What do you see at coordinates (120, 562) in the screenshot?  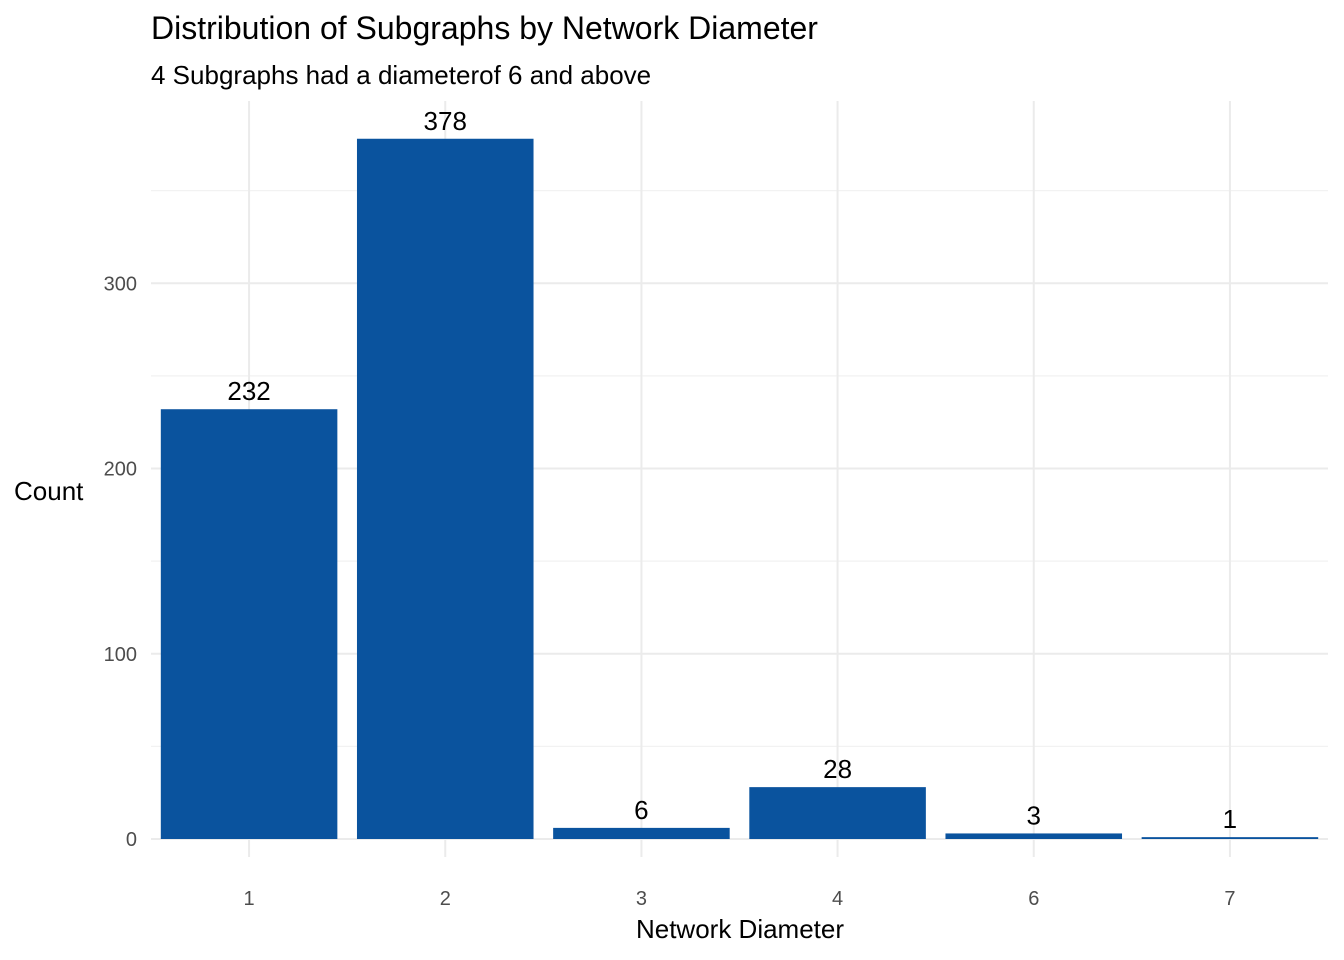 I see `y-ticks-group: 0 100 200 300` at bounding box center [120, 562].